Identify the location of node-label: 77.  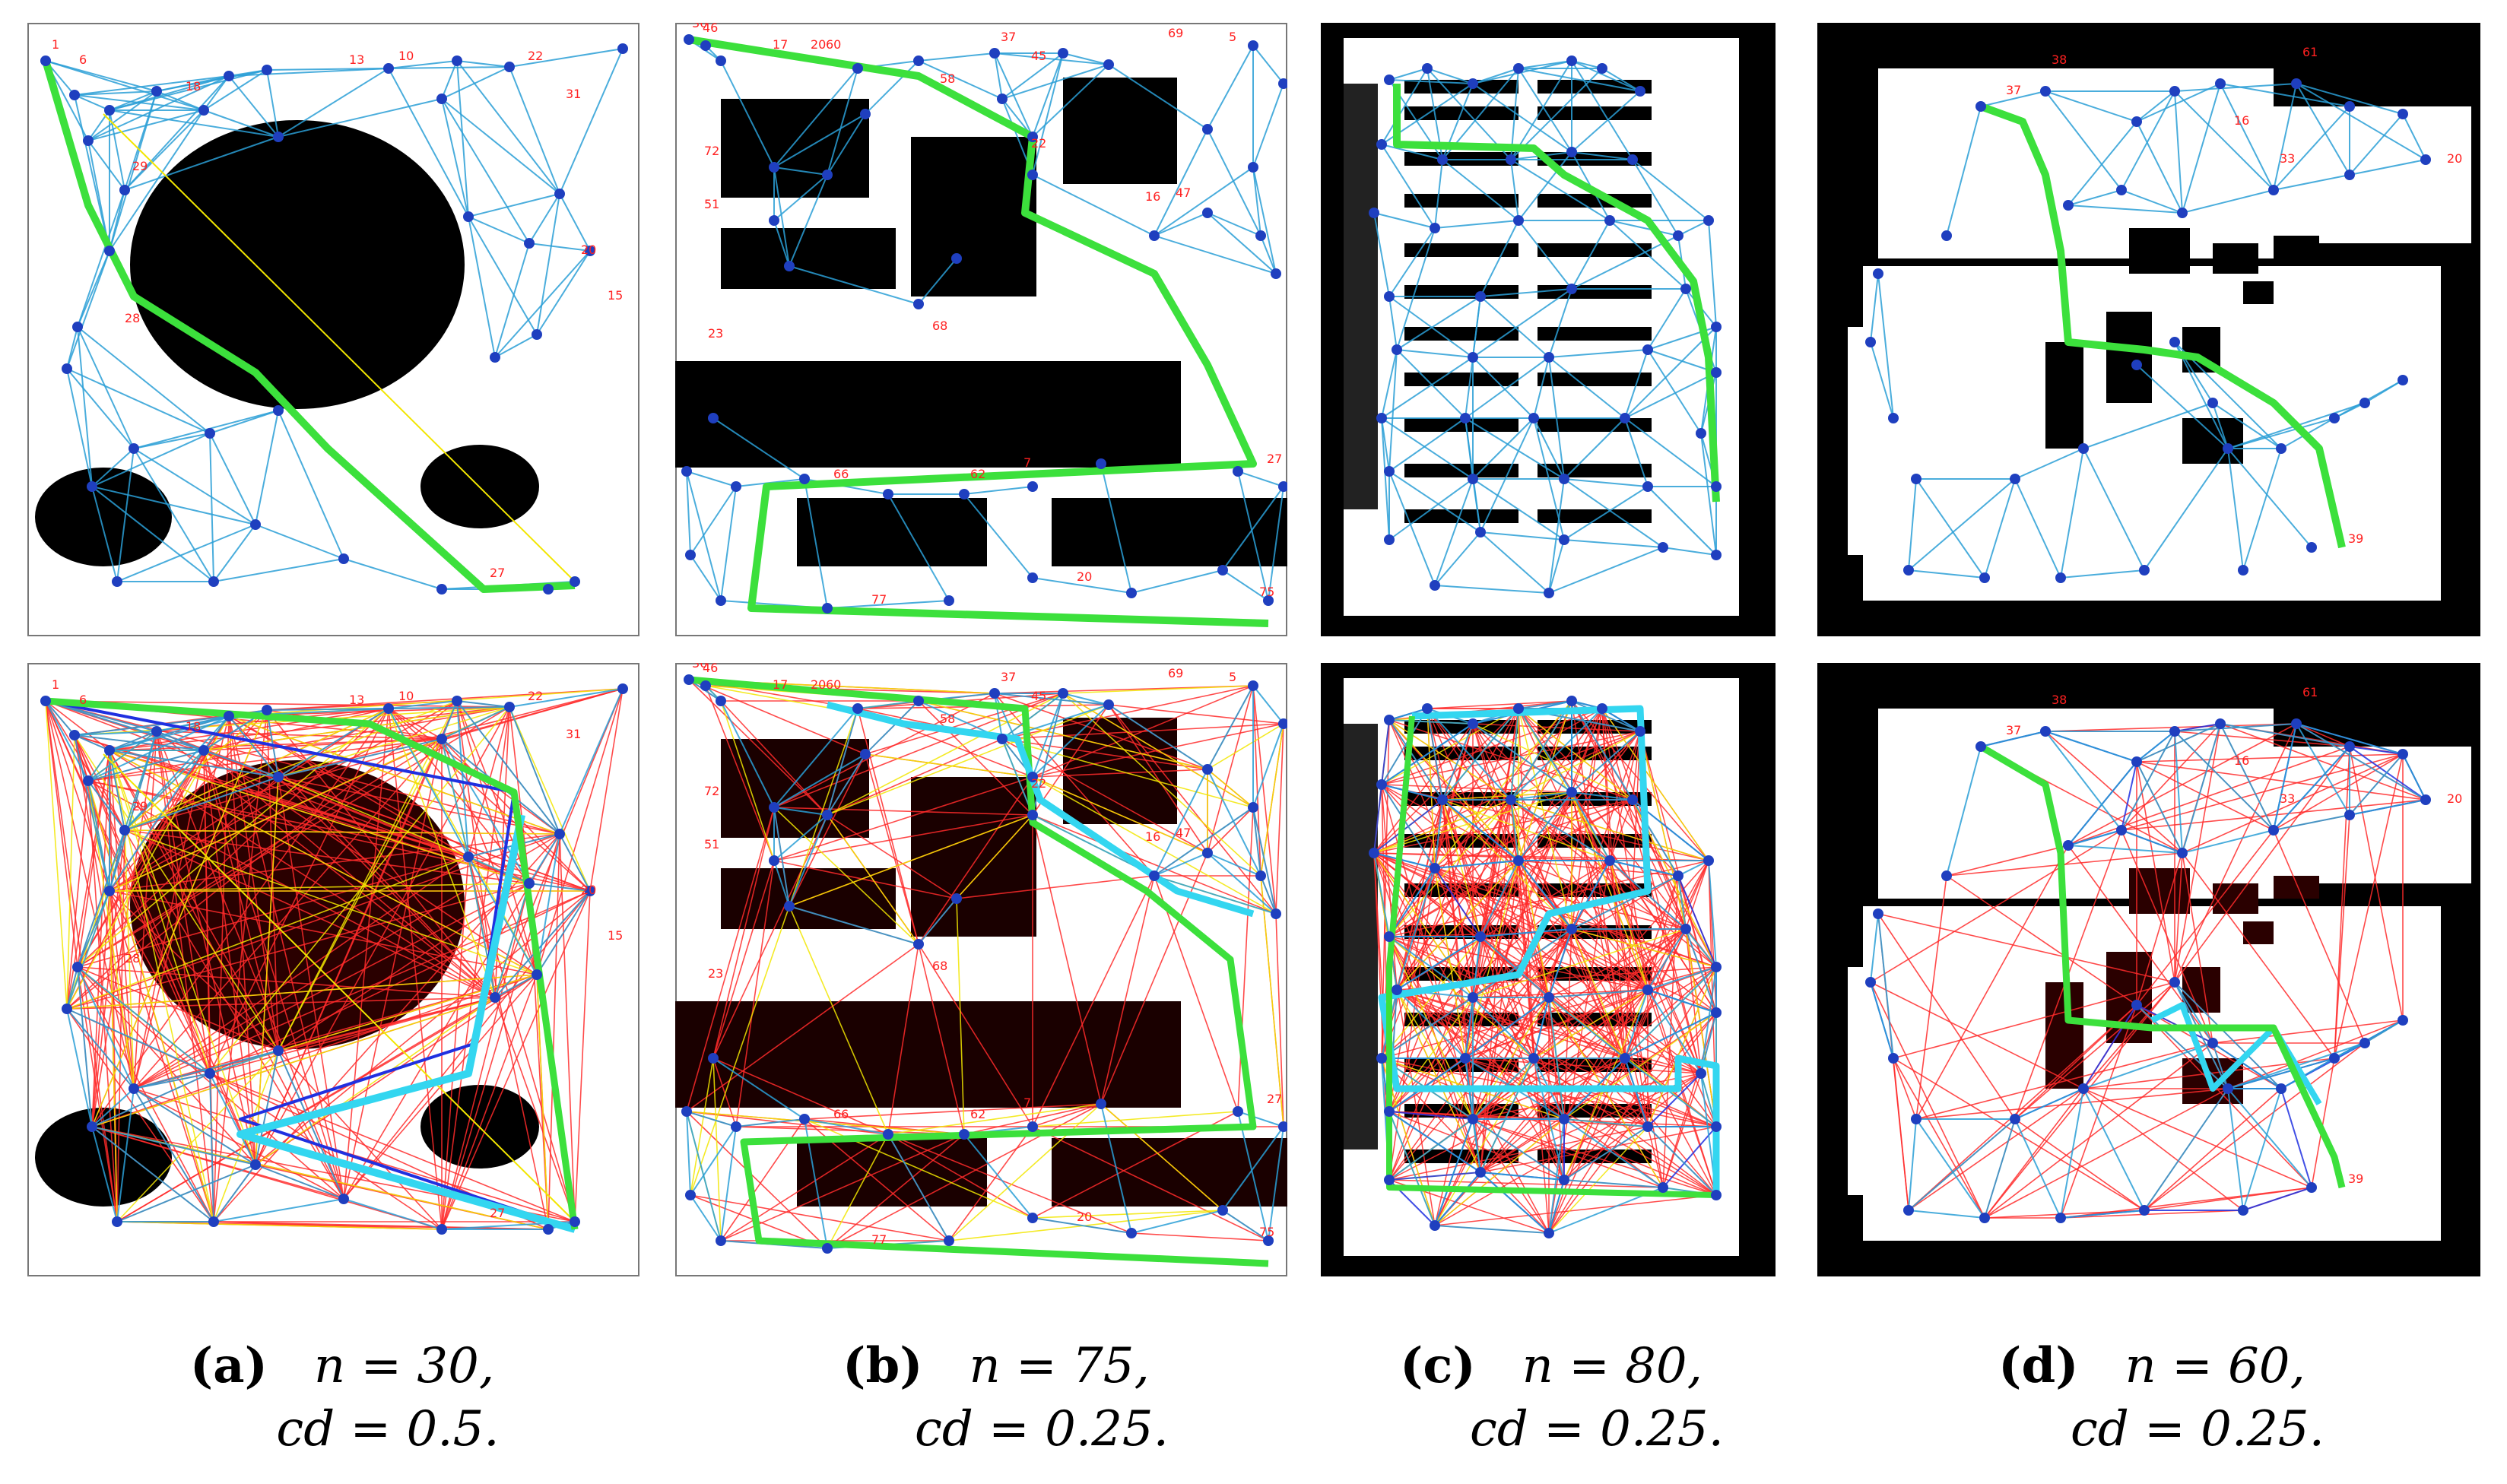
(879, 1239).